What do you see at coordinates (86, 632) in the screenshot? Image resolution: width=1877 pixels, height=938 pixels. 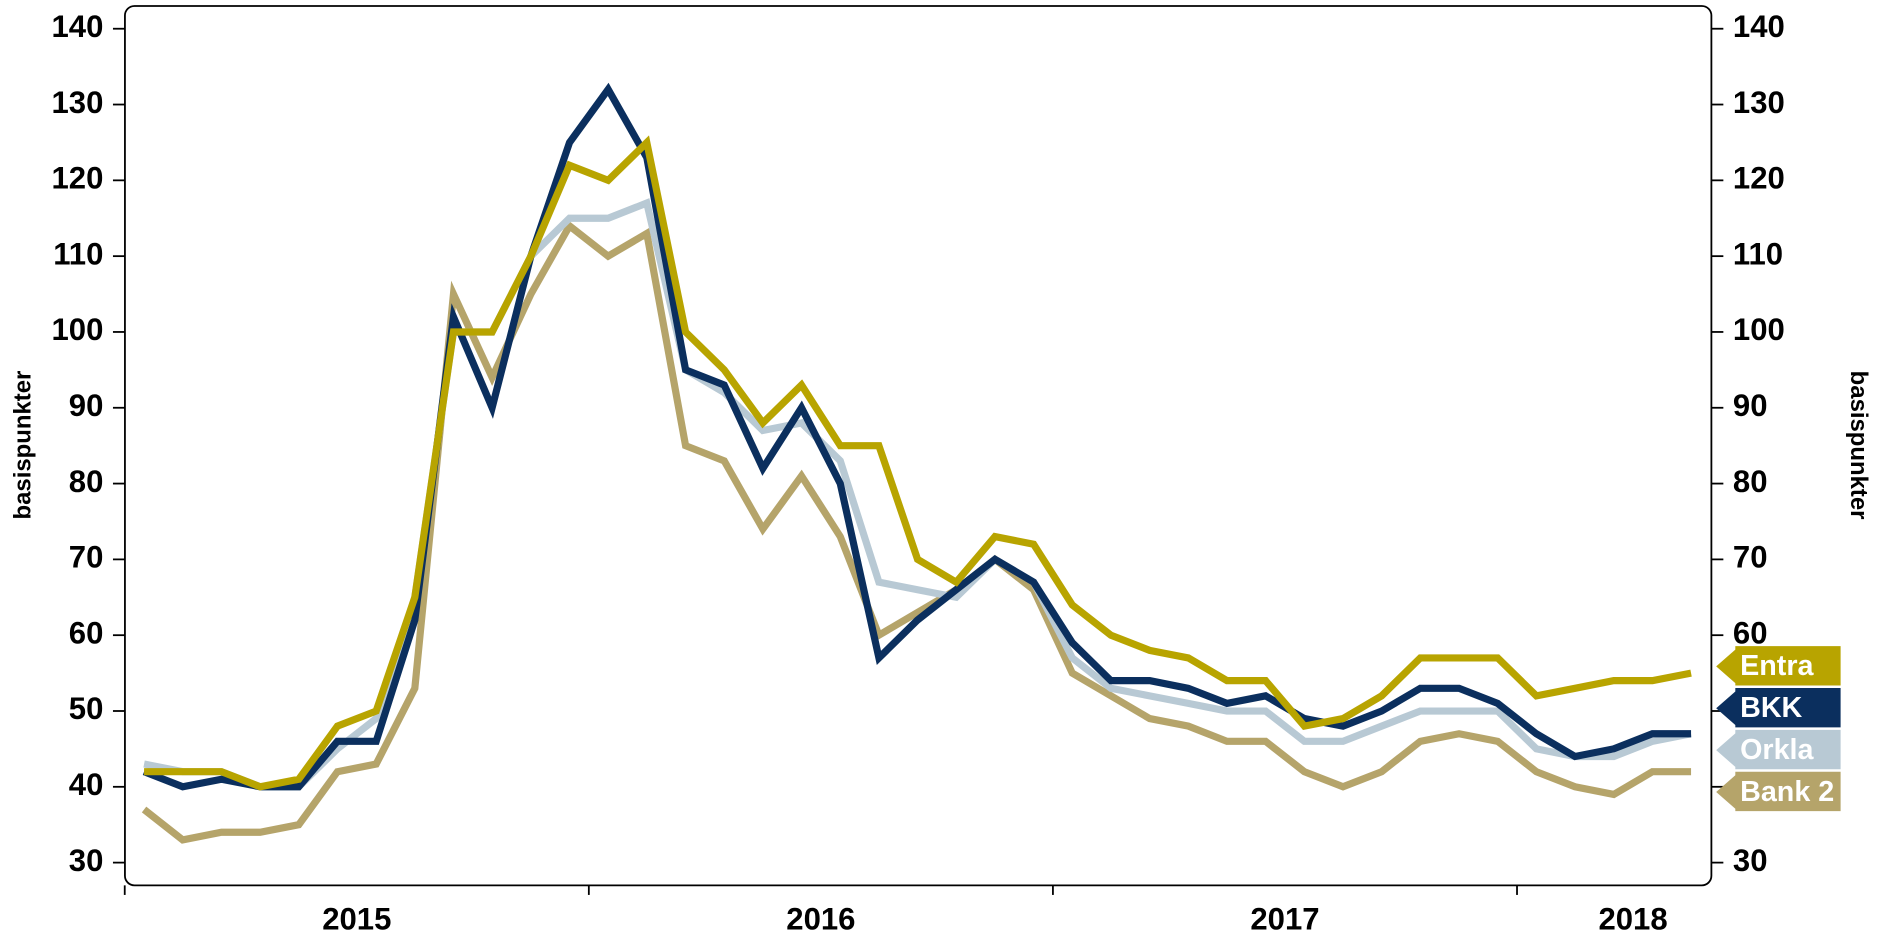 I see `y-tick-label: 60` at bounding box center [86, 632].